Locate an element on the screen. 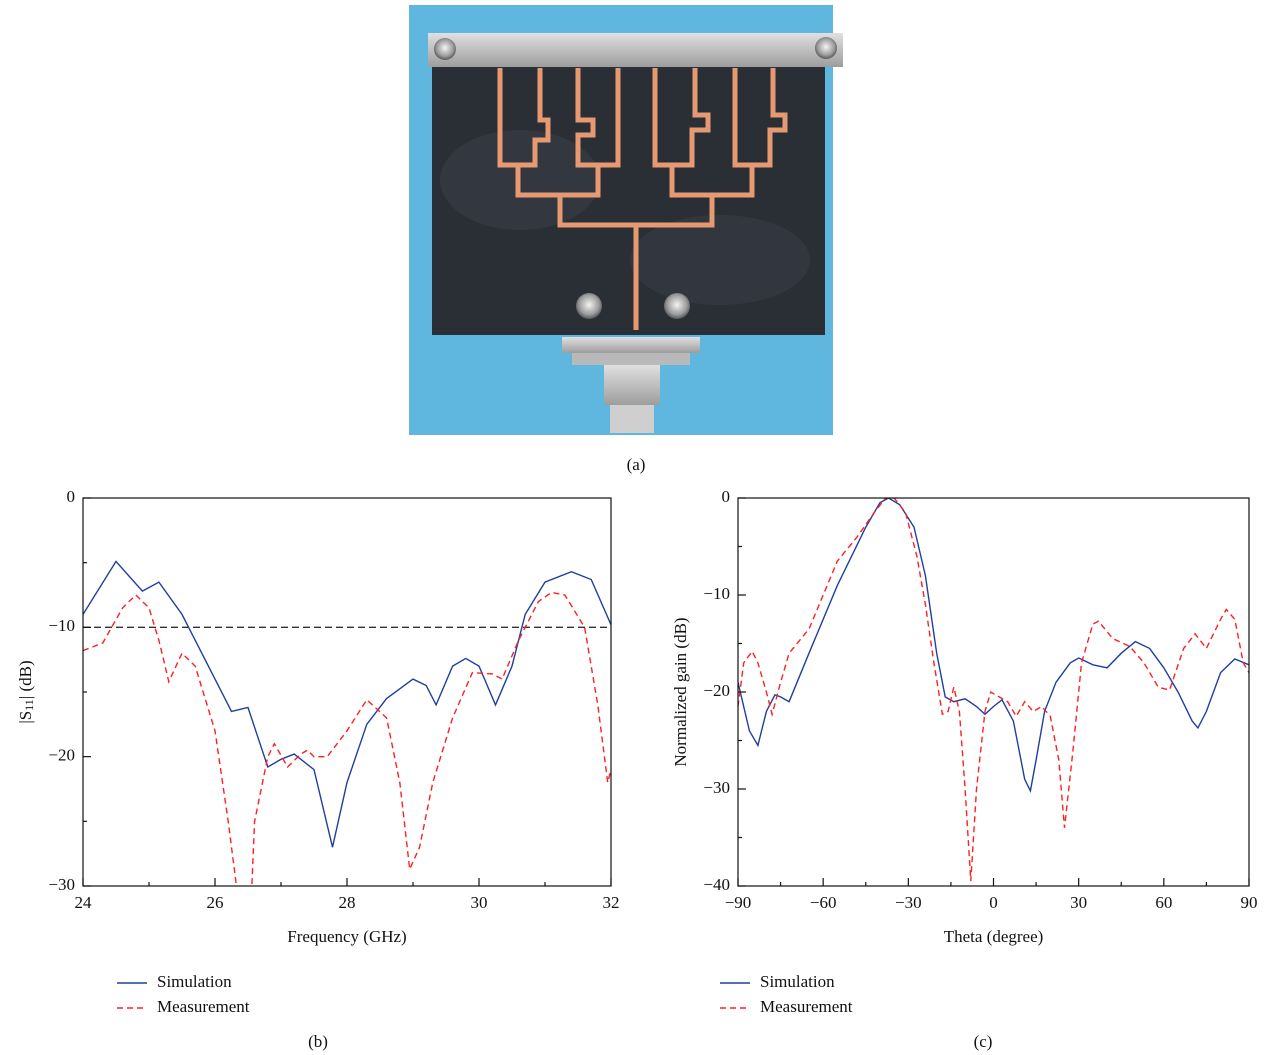  y-axis-label-part: 11 is located at coordinates (29, 705).